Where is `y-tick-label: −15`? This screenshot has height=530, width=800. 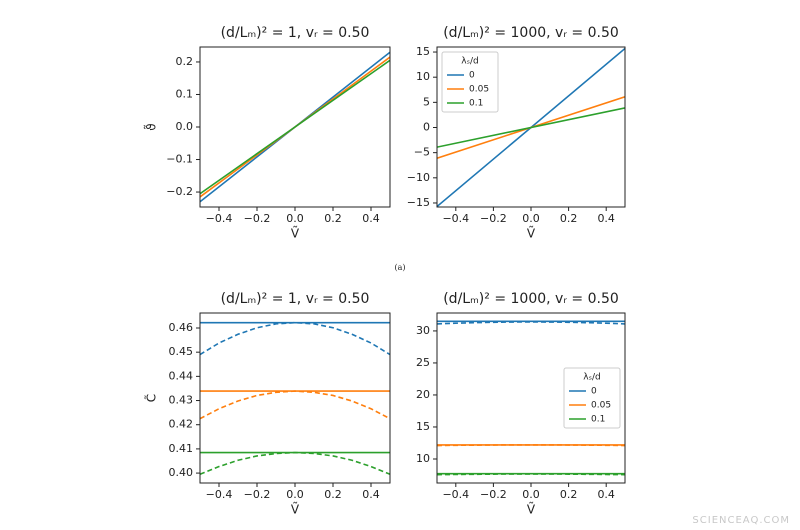
y-tick-label: −15 is located at coordinates (418, 202).